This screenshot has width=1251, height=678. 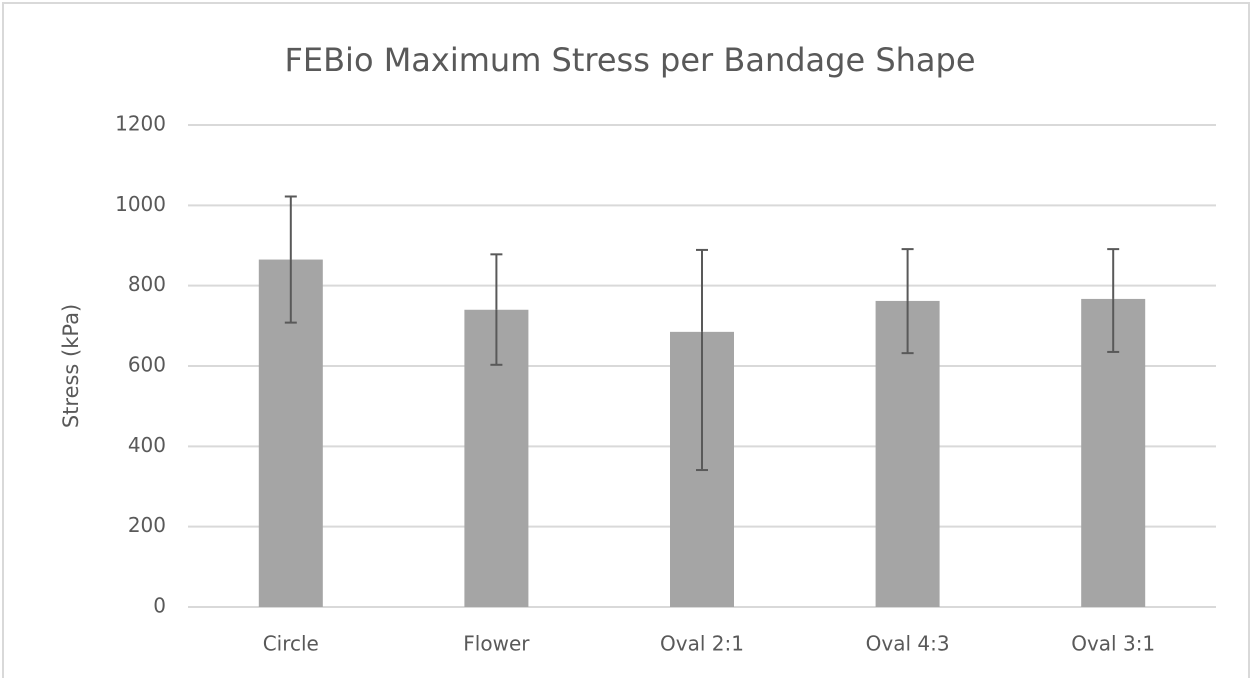 What do you see at coordinates (159, 606) in the screenshot?
I see `y-tick-label: 0` at bounding box center [159, 606].